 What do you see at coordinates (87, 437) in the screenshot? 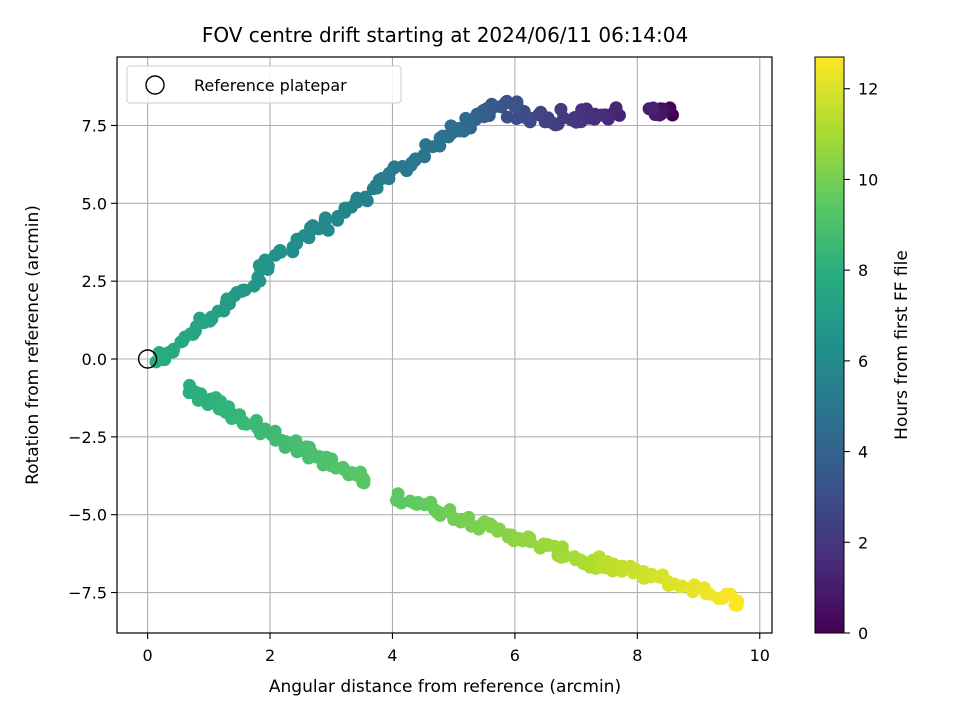
I see `y-tick-label: −2.5` at bounding box center [87, 437].